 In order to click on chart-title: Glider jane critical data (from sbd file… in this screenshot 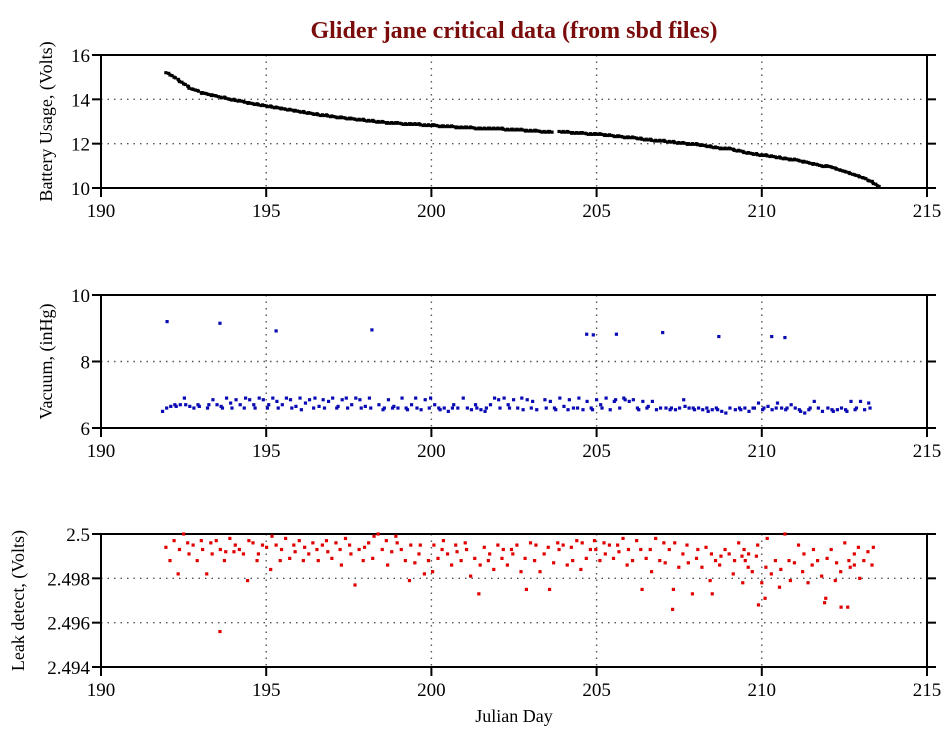, I will do `click(513, 31)`.